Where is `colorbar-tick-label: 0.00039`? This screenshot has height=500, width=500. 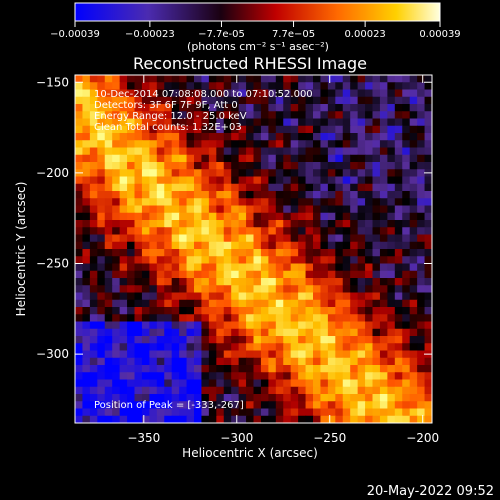 colorbar-tick-label: 0.00039 is located at coordinates (439, 34).